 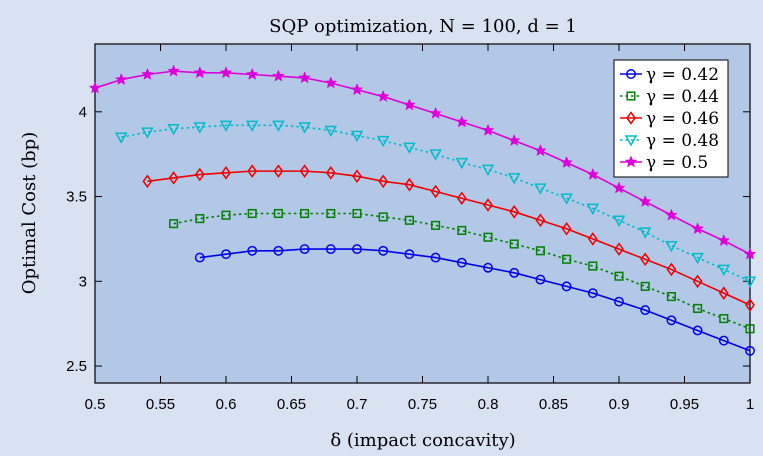 What do you see at coordinates (226, 404) in the screenshot?
I see `x-tick-label: 0.6` at bounding box center [226, 404].